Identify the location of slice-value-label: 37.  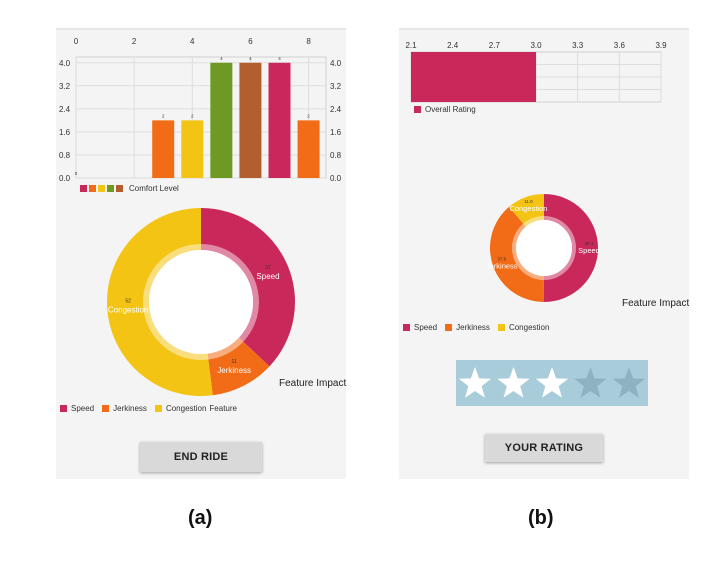
(268, 268).